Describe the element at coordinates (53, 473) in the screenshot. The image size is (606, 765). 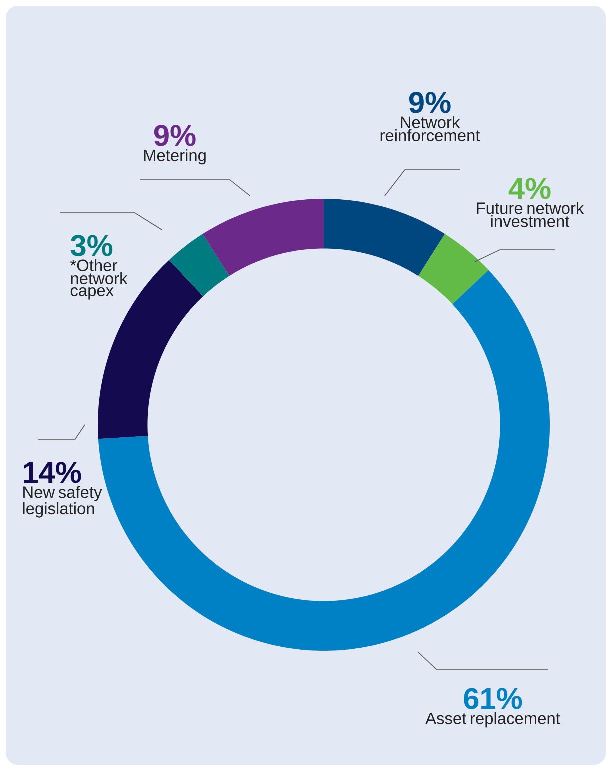
I see `data-label: 14%` at that location.